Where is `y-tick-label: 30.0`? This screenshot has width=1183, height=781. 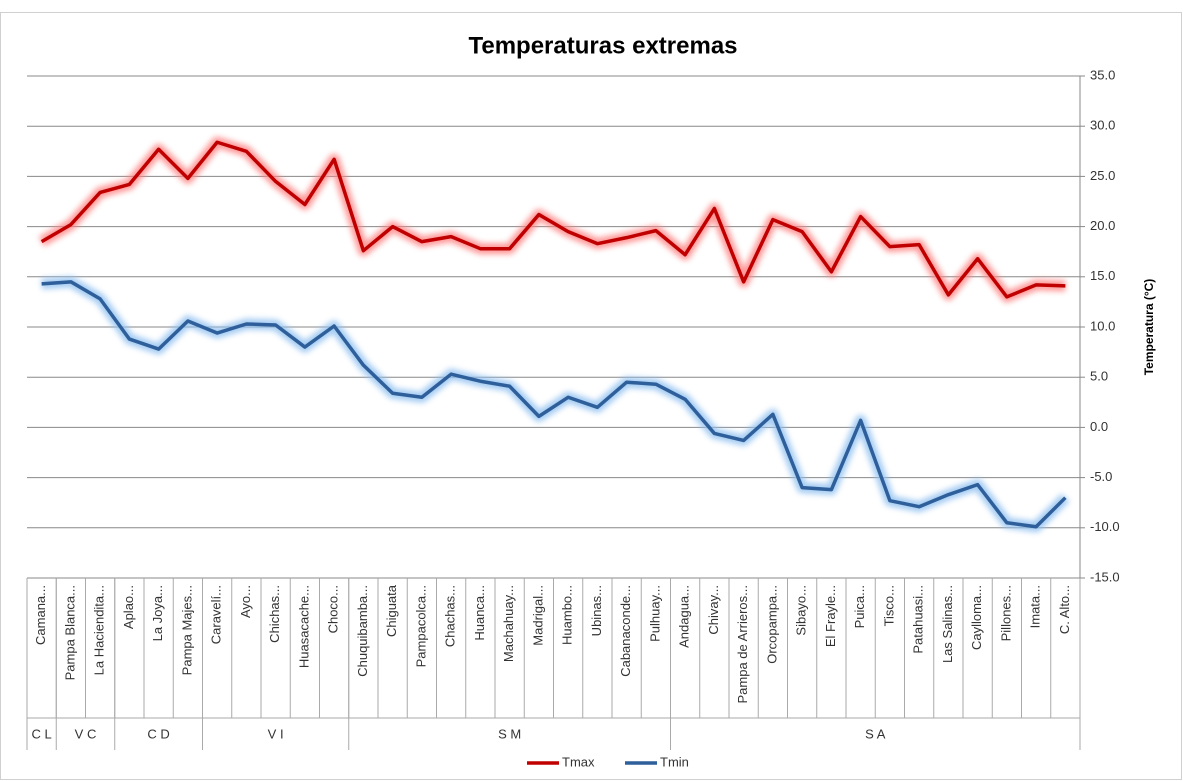
y-tick-label: 30.0 is located at coordinates (1102, 125).